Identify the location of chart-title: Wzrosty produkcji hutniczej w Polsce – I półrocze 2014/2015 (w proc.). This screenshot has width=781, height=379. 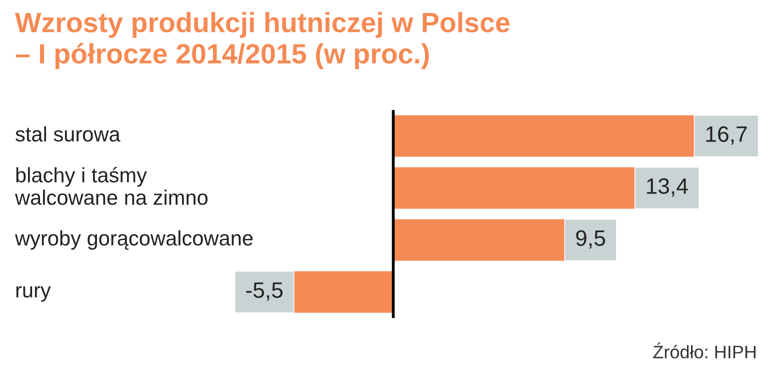
(262, 41).